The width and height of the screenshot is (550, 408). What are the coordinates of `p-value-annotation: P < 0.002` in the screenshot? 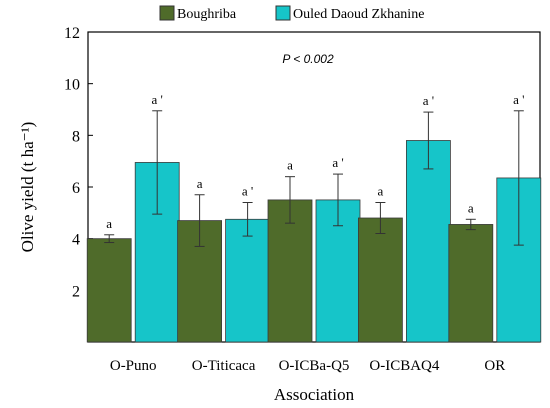 It's located at (308, 59).